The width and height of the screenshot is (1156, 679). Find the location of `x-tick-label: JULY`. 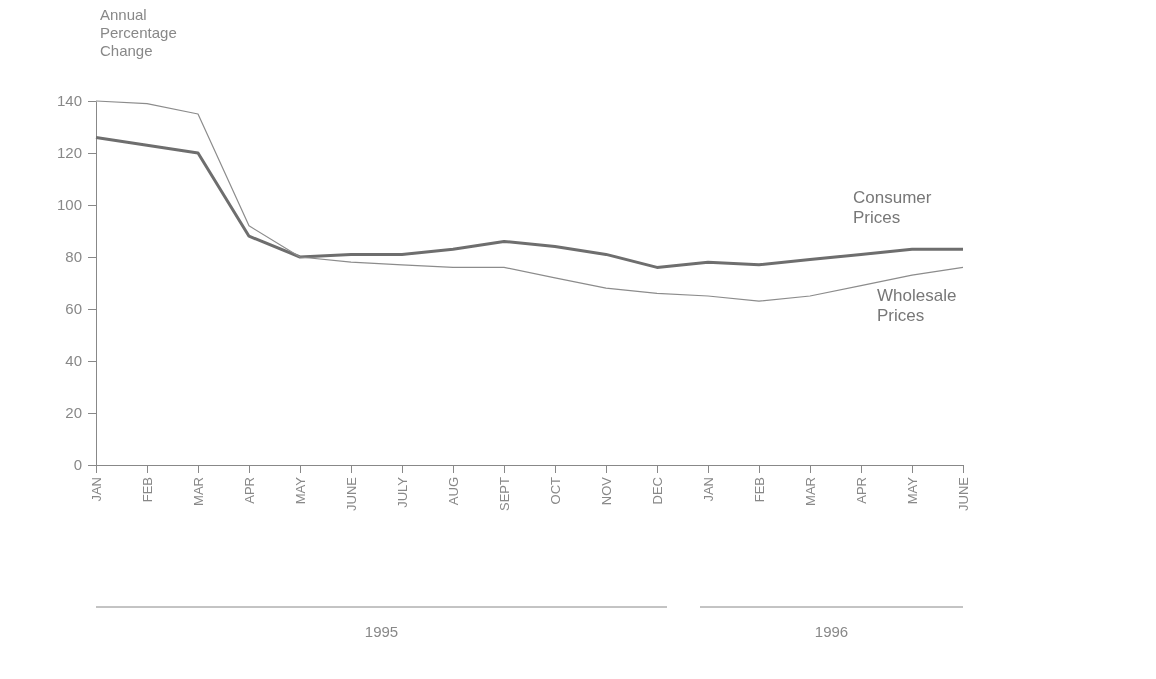

x-tick-label: JULY is located at coordinates (403, 492).